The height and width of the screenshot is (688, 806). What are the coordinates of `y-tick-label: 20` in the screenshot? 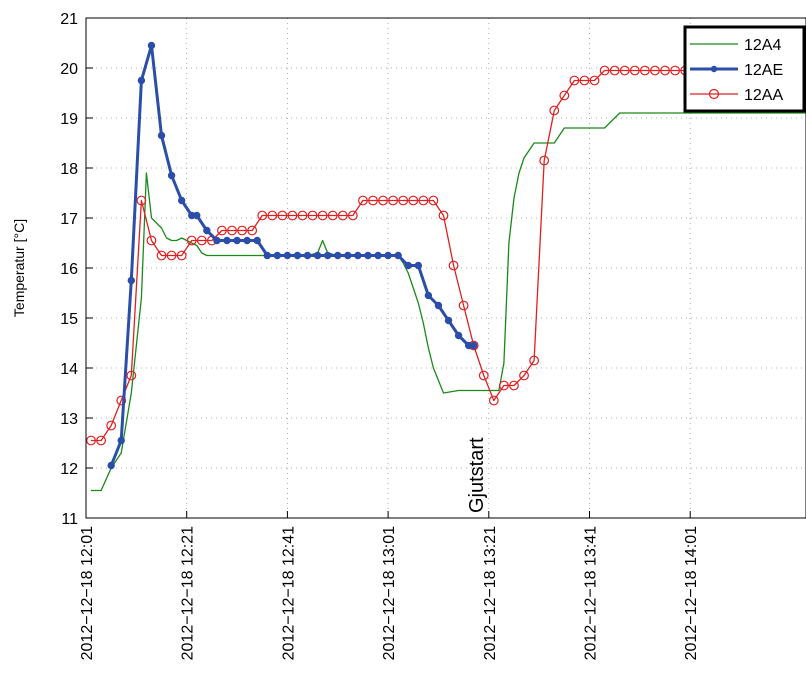 It's located at (69, 69).